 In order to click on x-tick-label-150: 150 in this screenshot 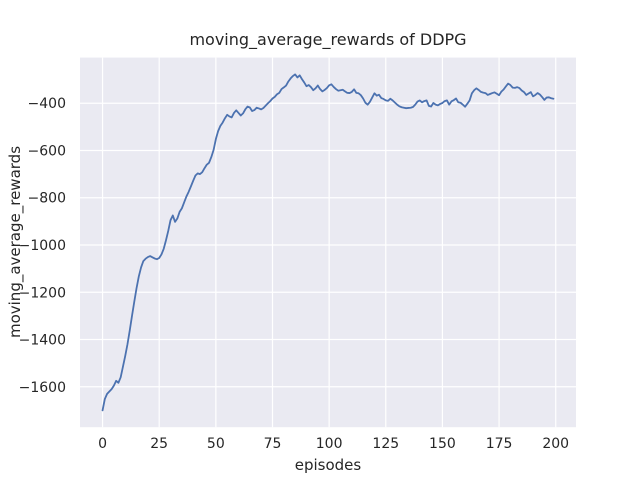, I will do `click(442, 444)`.